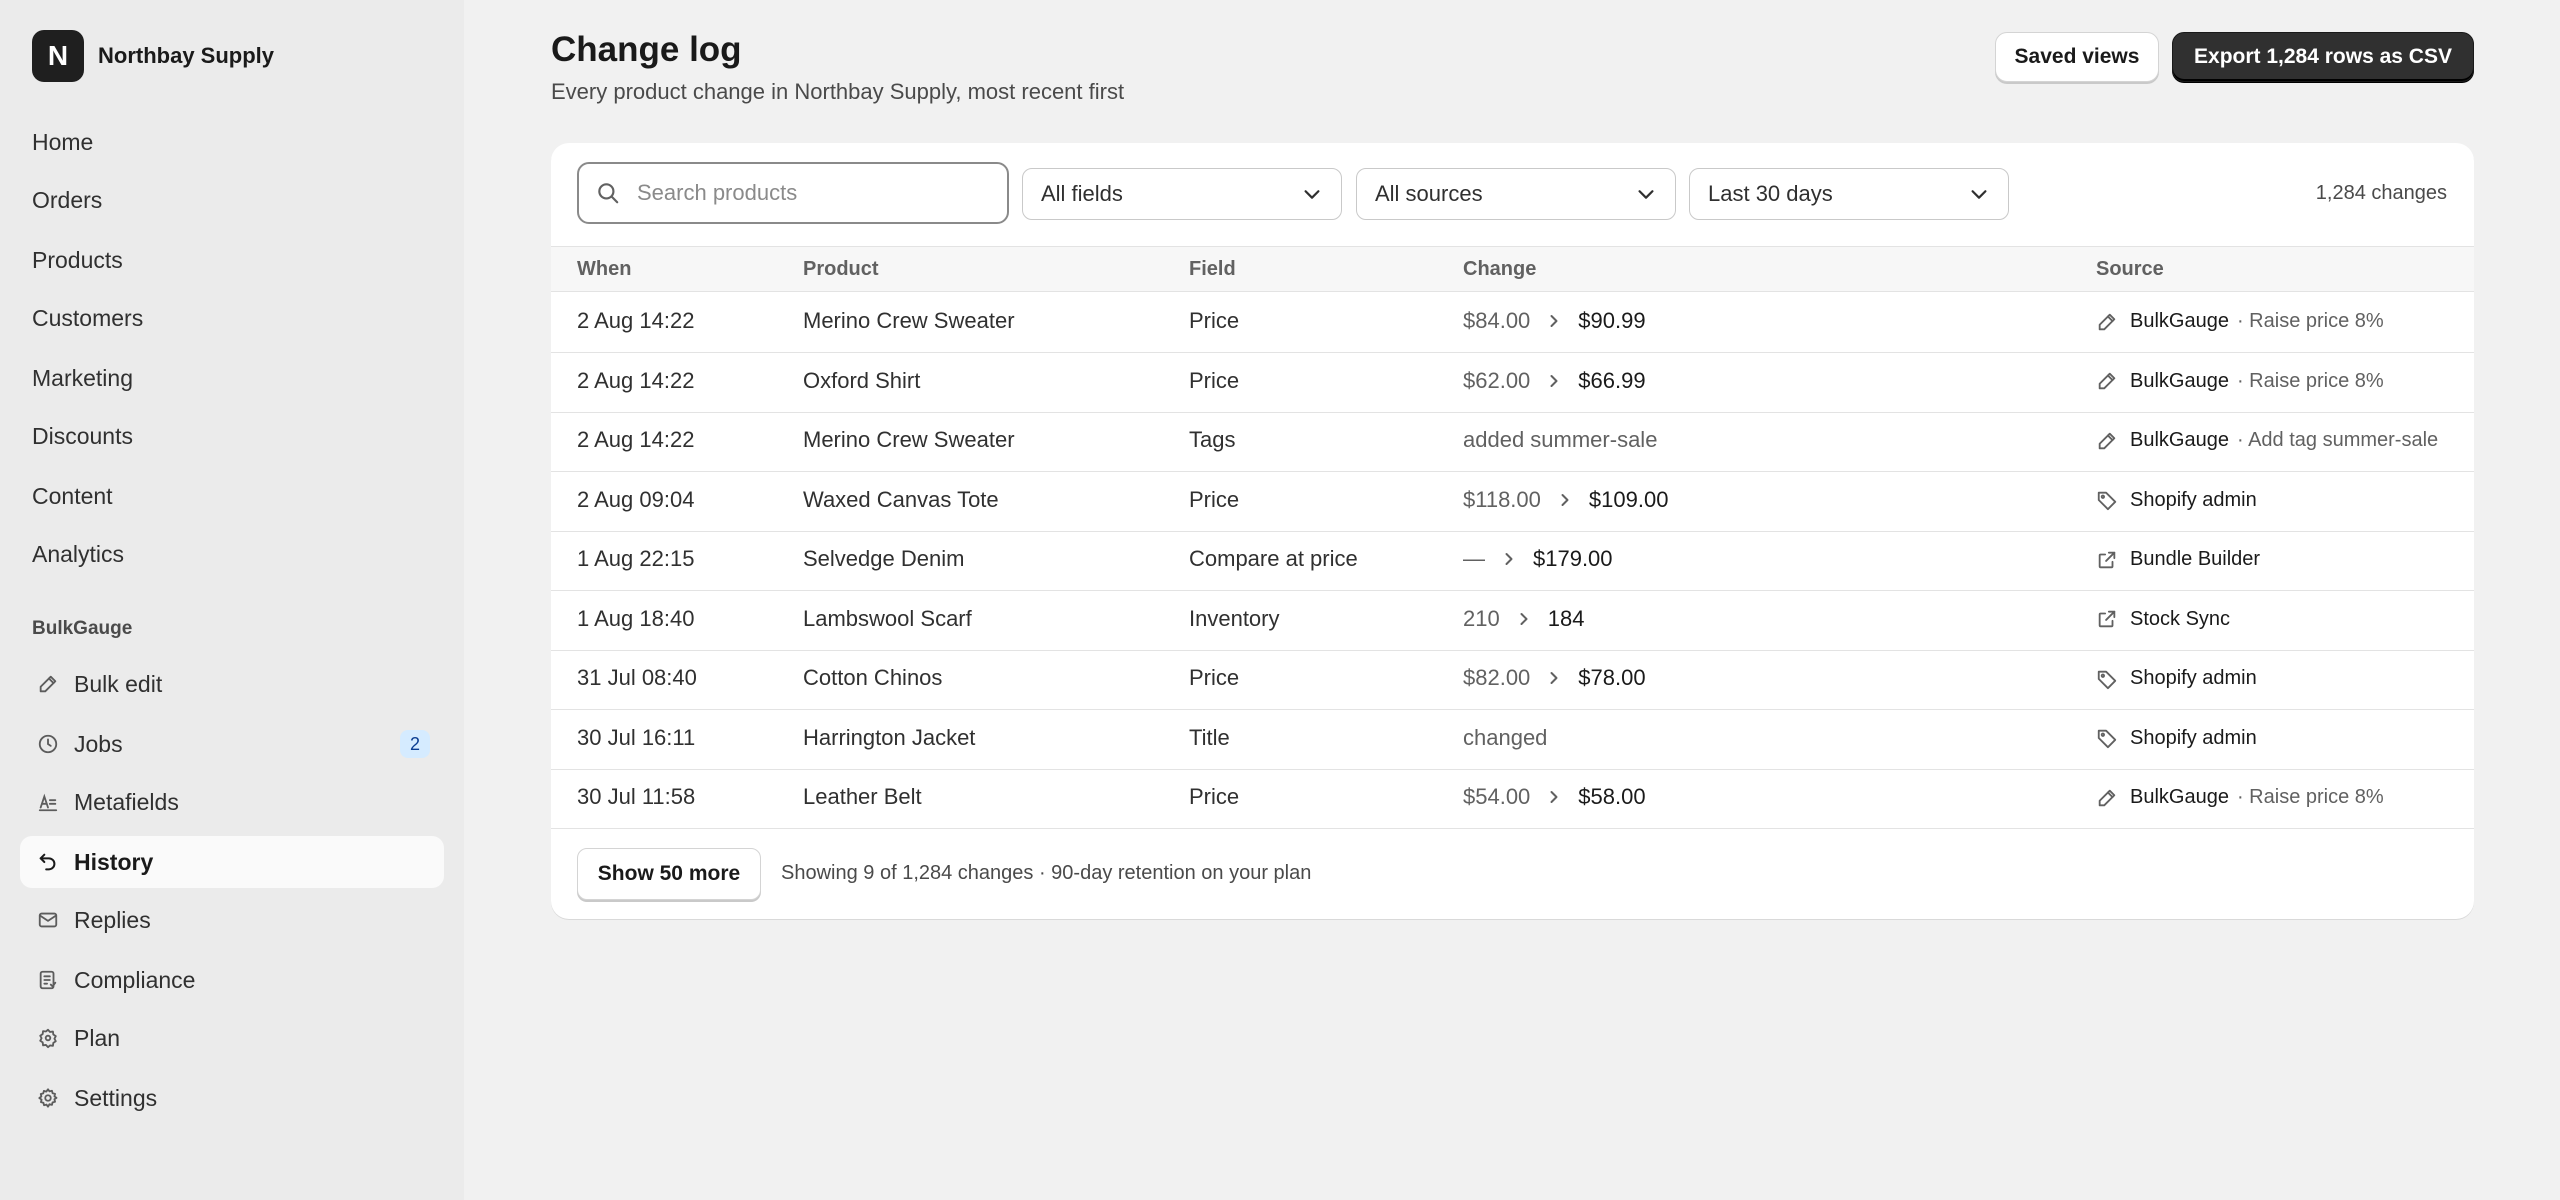  Describe the element at coordinates (807, 193) in the screenshot. I see `search-input` at that location.